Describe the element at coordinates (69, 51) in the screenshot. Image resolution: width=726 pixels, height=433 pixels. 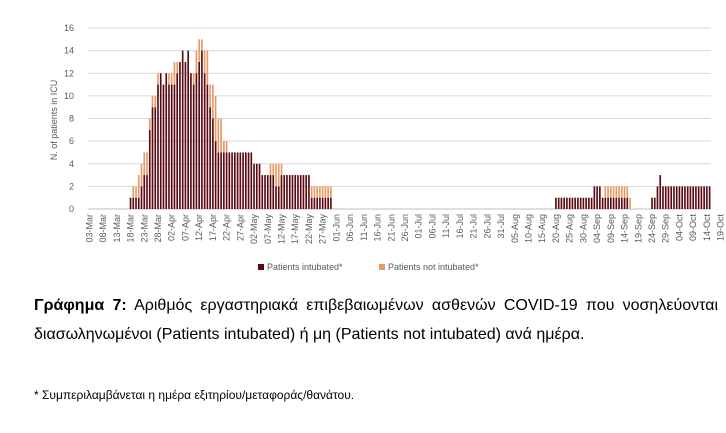
I see `y-tick-label: 14` at that location.